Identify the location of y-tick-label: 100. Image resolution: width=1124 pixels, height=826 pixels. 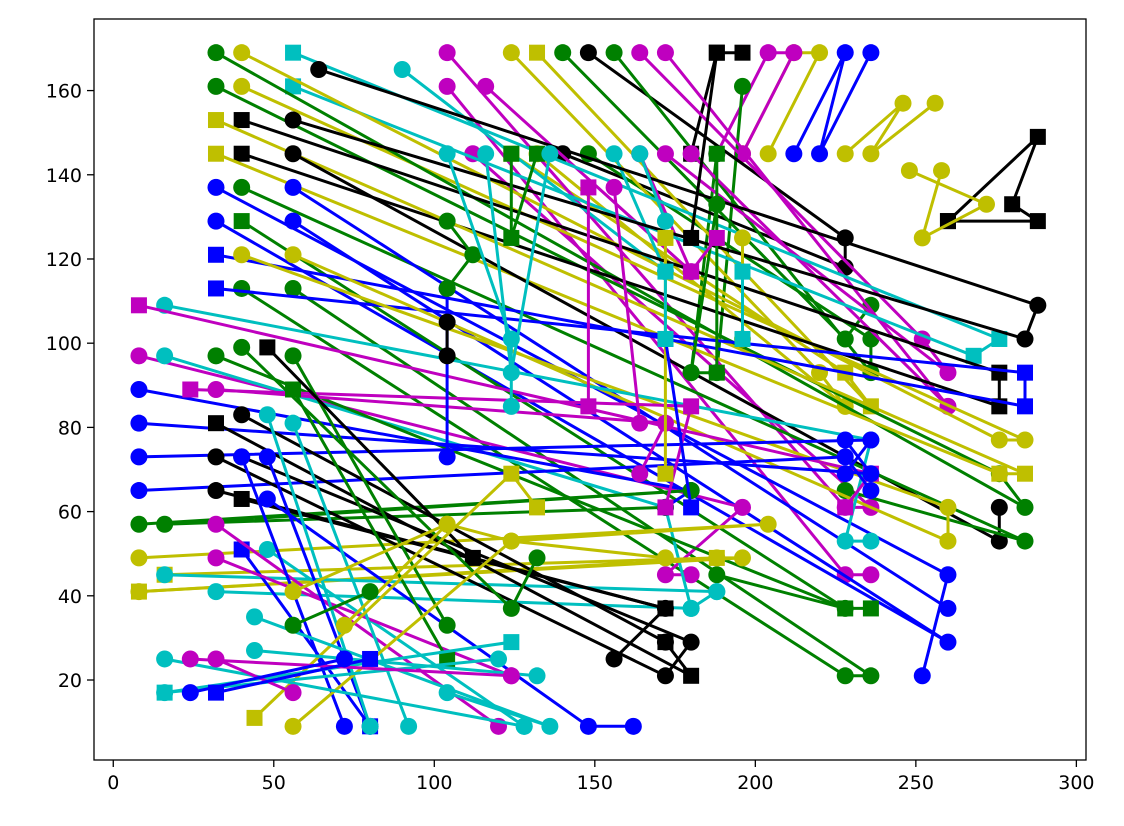
(64, 344).